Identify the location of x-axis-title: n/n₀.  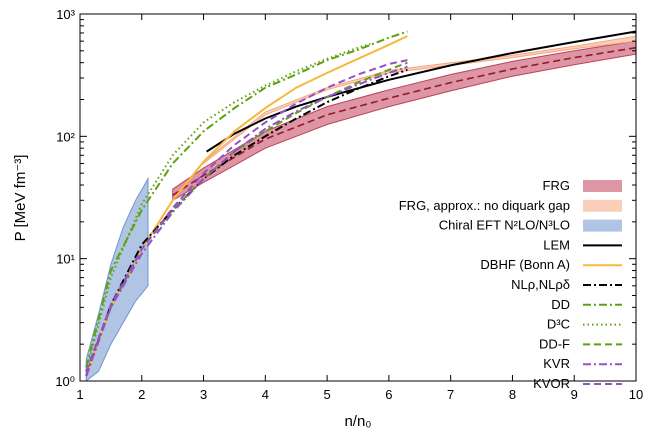
(357, 421).